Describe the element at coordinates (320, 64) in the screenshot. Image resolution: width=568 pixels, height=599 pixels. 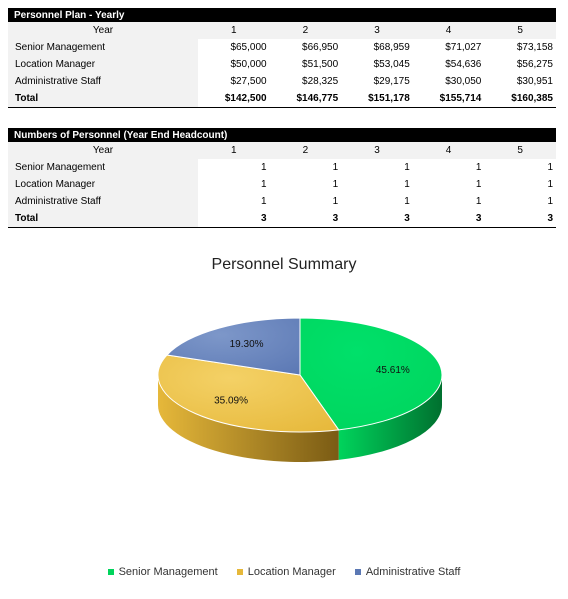
I see `cell: $51,500` at that location.